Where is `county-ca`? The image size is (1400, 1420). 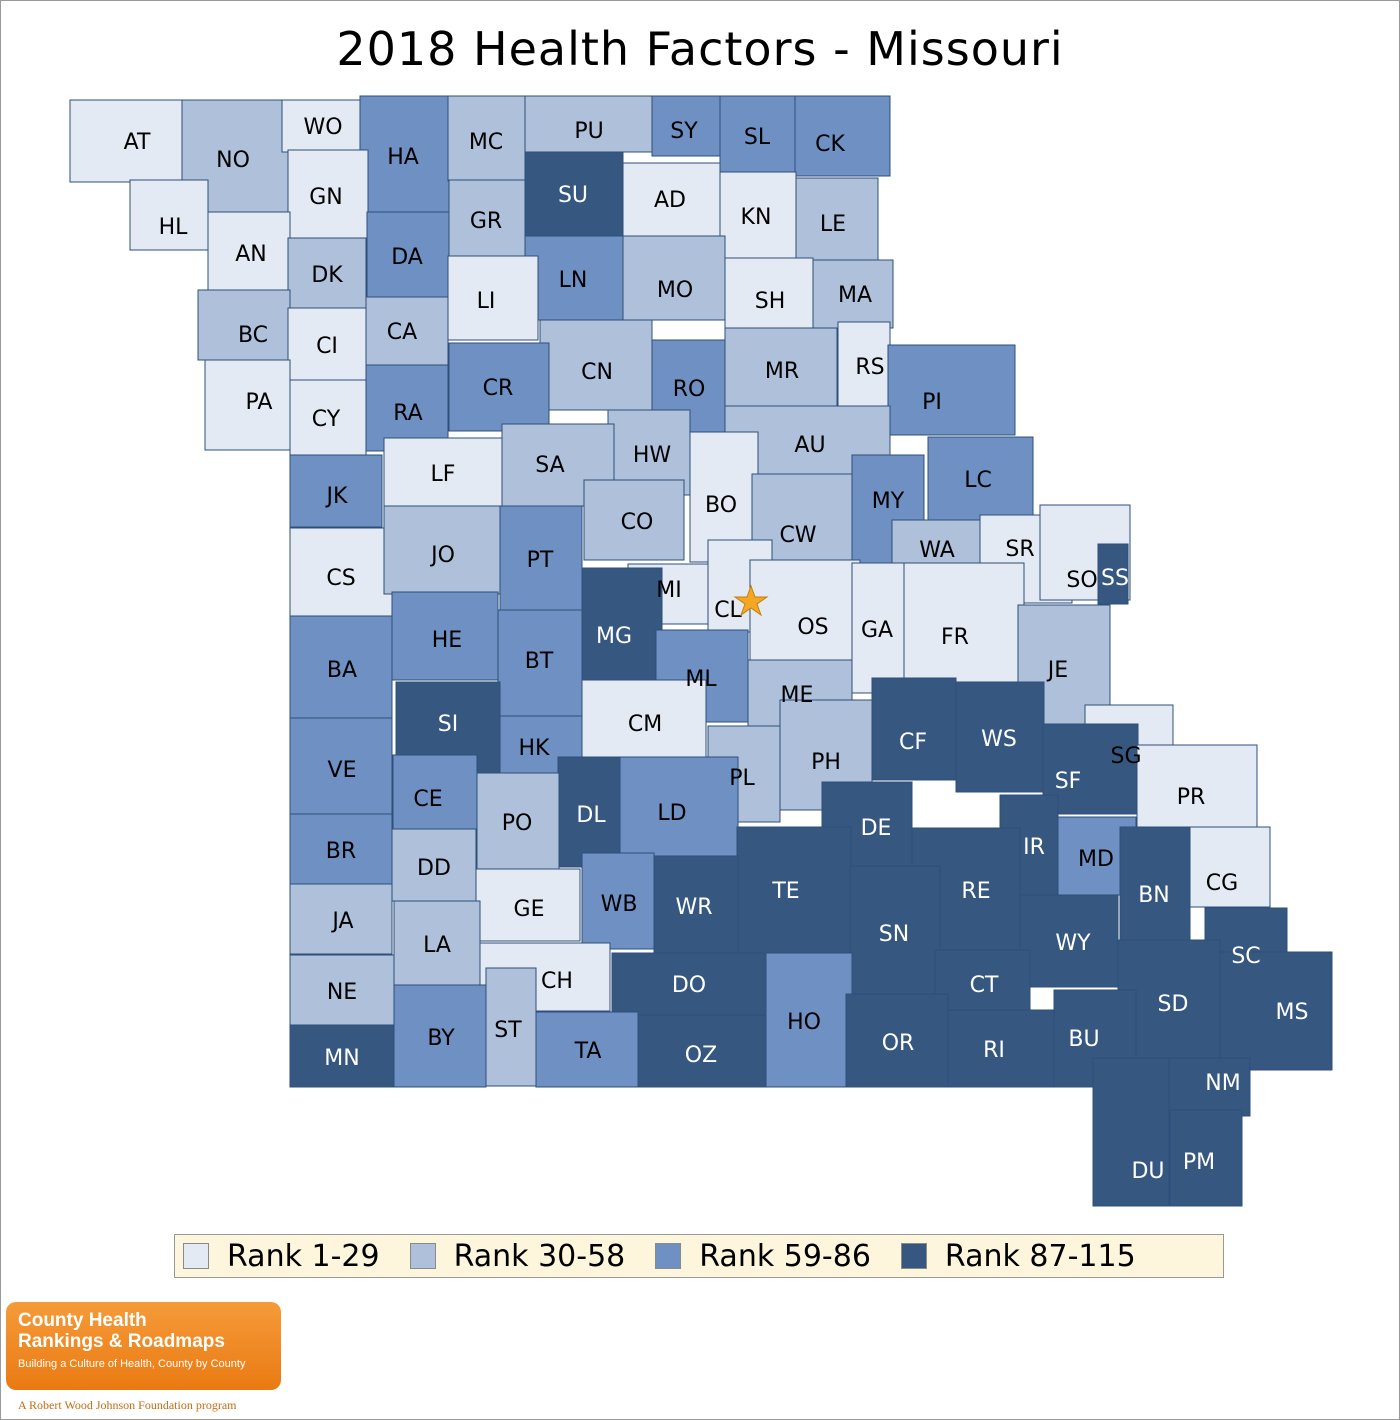
county-ca is located at coordinates (407, 331).